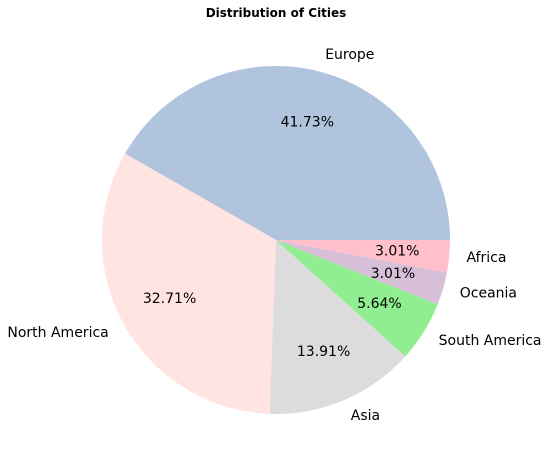 The width and height of the screenshot is (548, 465). Describe the element at coordinates (487, 258) in the screenshot. I see `slice-label-africa: Africa` at that location.